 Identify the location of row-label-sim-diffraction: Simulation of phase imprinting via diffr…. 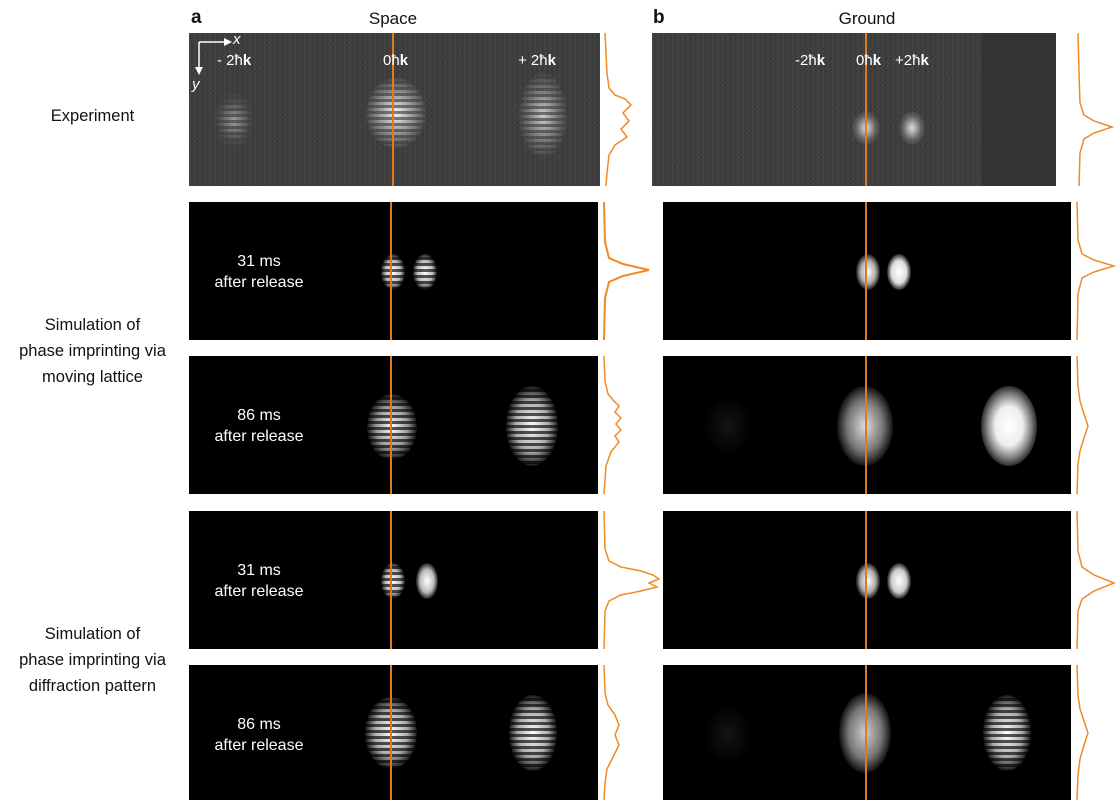
(92, 660).